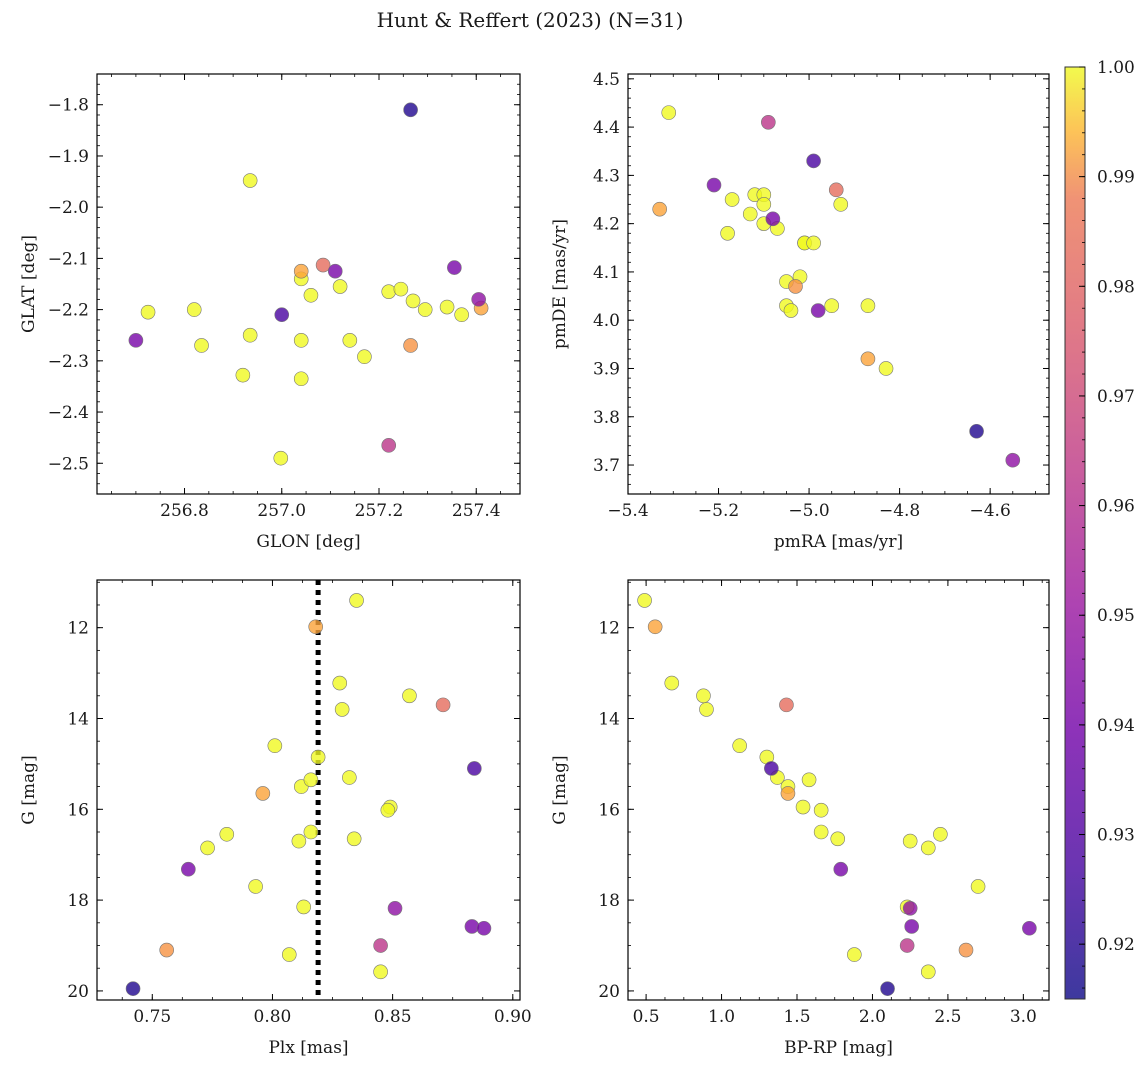 The image size is (1148, 1067). Describe the element at coordinates (68, 106) in the screenshot. I see `y-tick-label: −1.8` at that location.